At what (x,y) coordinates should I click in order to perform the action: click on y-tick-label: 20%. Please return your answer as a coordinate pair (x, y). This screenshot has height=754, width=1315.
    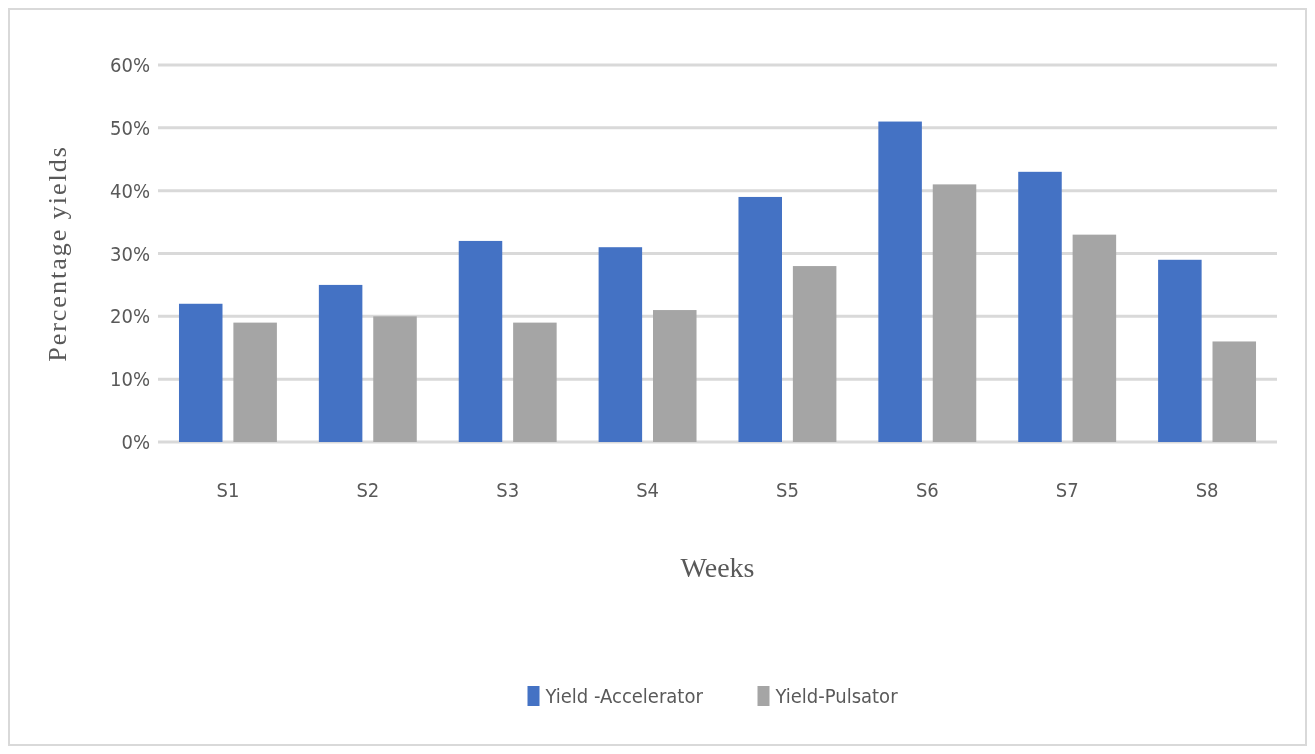
    Looking at the image, I should click on (130, 316).